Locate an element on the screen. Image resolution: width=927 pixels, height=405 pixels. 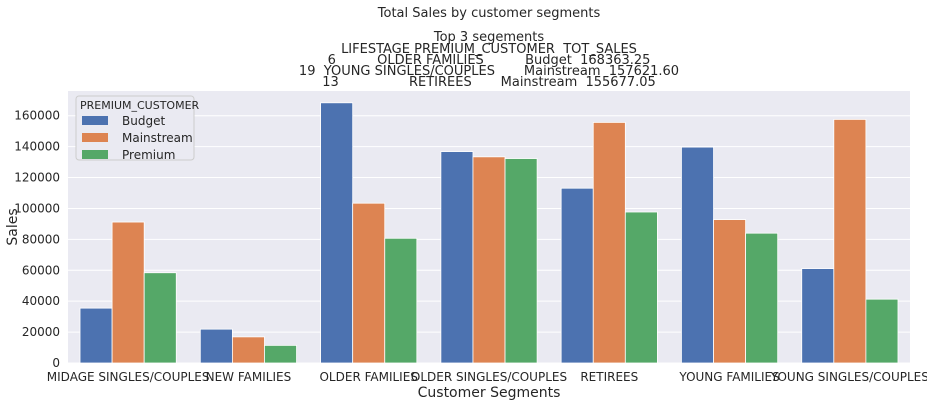
x-axis-label: Customer Segments is located at coordinates (489, 393).